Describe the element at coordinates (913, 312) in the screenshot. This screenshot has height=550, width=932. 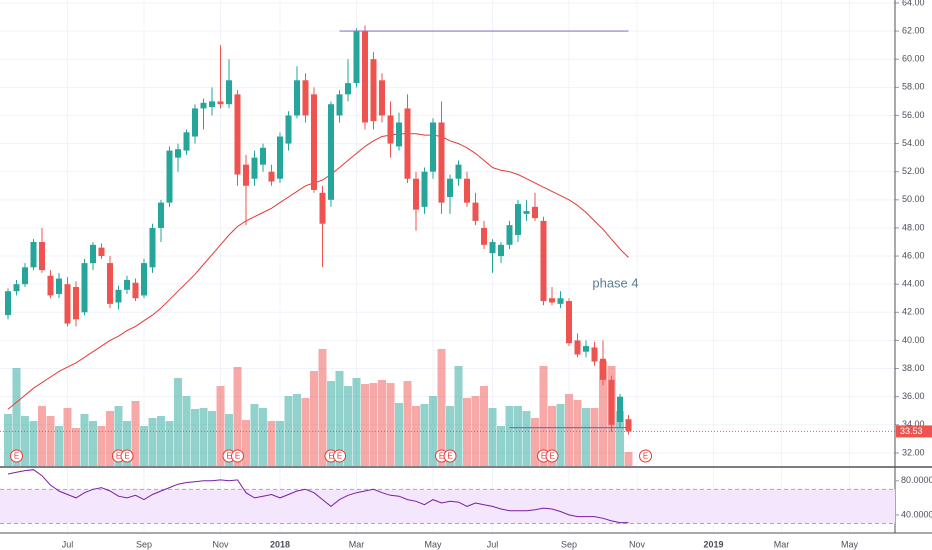
I see `y-tick-label: 42.00` at that location.